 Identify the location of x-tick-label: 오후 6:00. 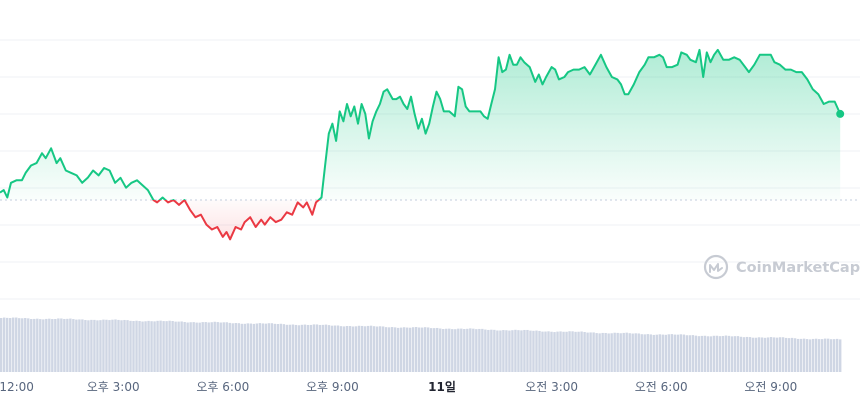
(222, 387).